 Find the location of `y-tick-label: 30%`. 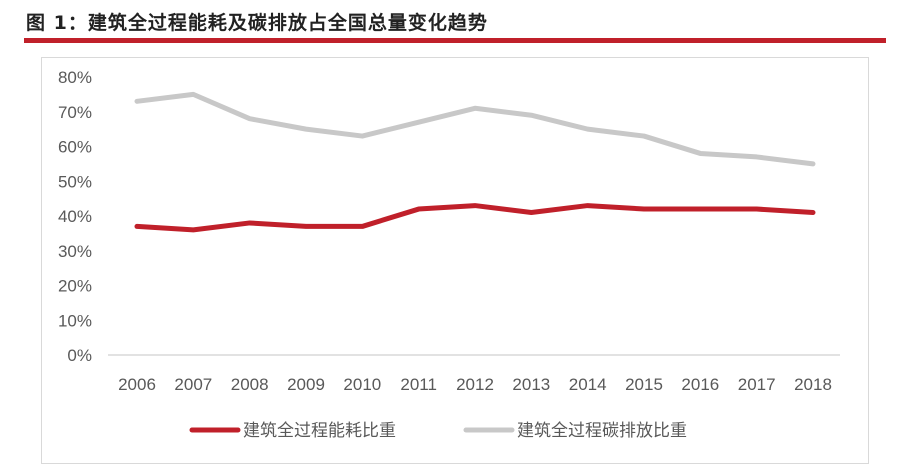

y-tick-label: 30% is located at coordinates (75, 251).